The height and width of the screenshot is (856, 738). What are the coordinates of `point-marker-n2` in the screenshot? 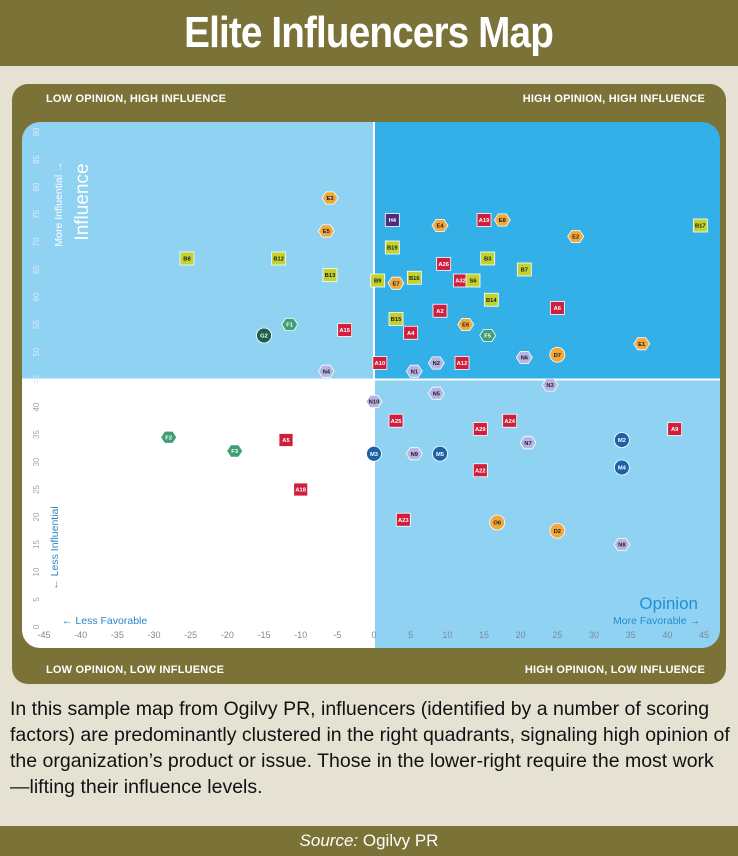 It's located at (436, 363).